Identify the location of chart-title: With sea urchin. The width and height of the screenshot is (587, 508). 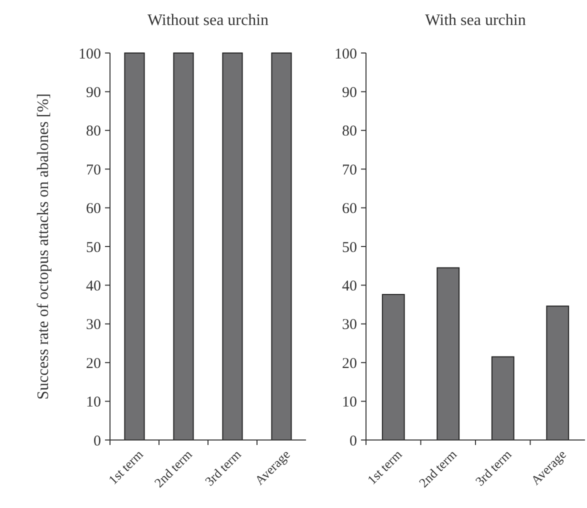
(475, 20).